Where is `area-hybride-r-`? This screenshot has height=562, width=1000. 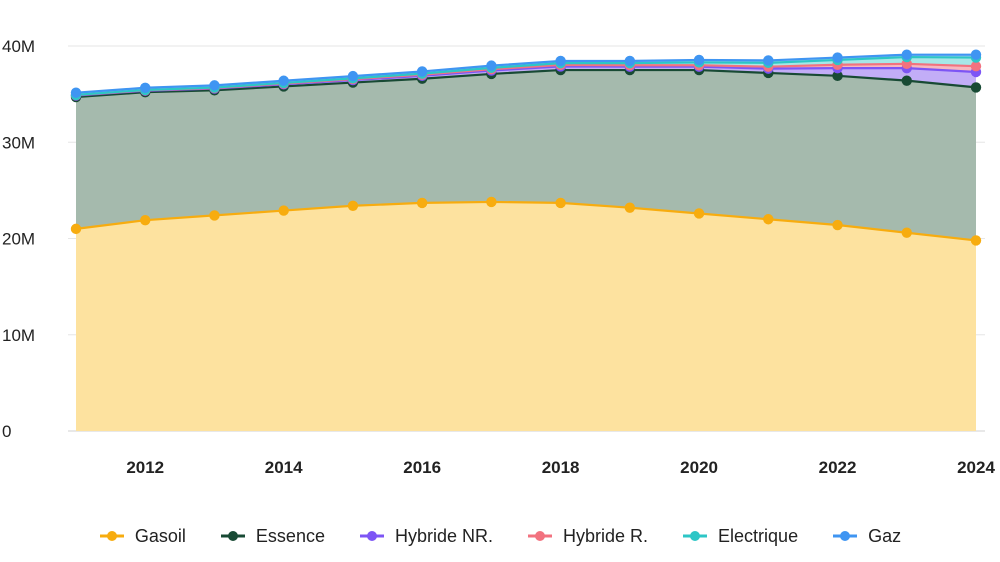 area-hybride-r- is located at coordinates (526, 79).